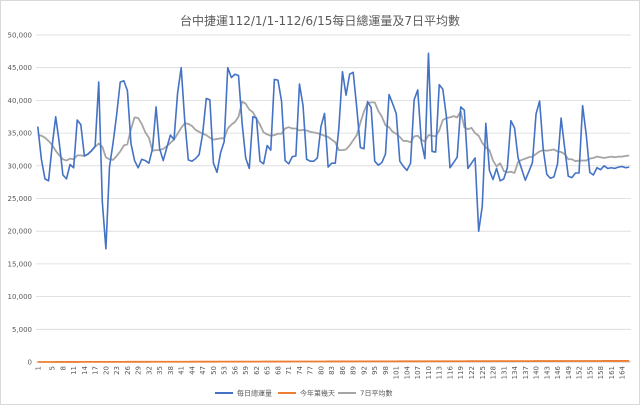 The height and width of the screenshot is (405, 640). I want to click on x-tick-label: 23, so click(117, 370).